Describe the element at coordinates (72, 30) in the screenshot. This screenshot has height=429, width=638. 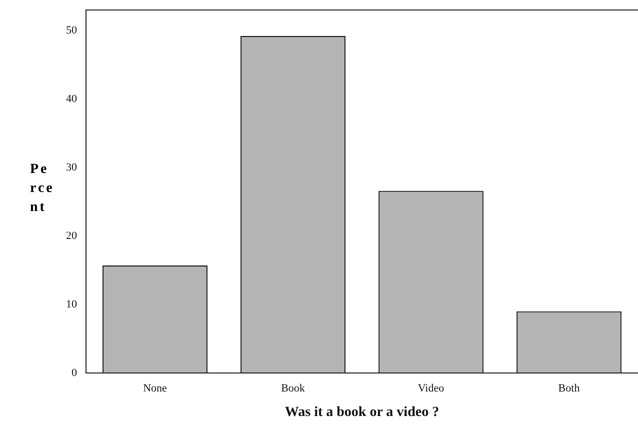
I see `y-tick-label: 50` at that location.